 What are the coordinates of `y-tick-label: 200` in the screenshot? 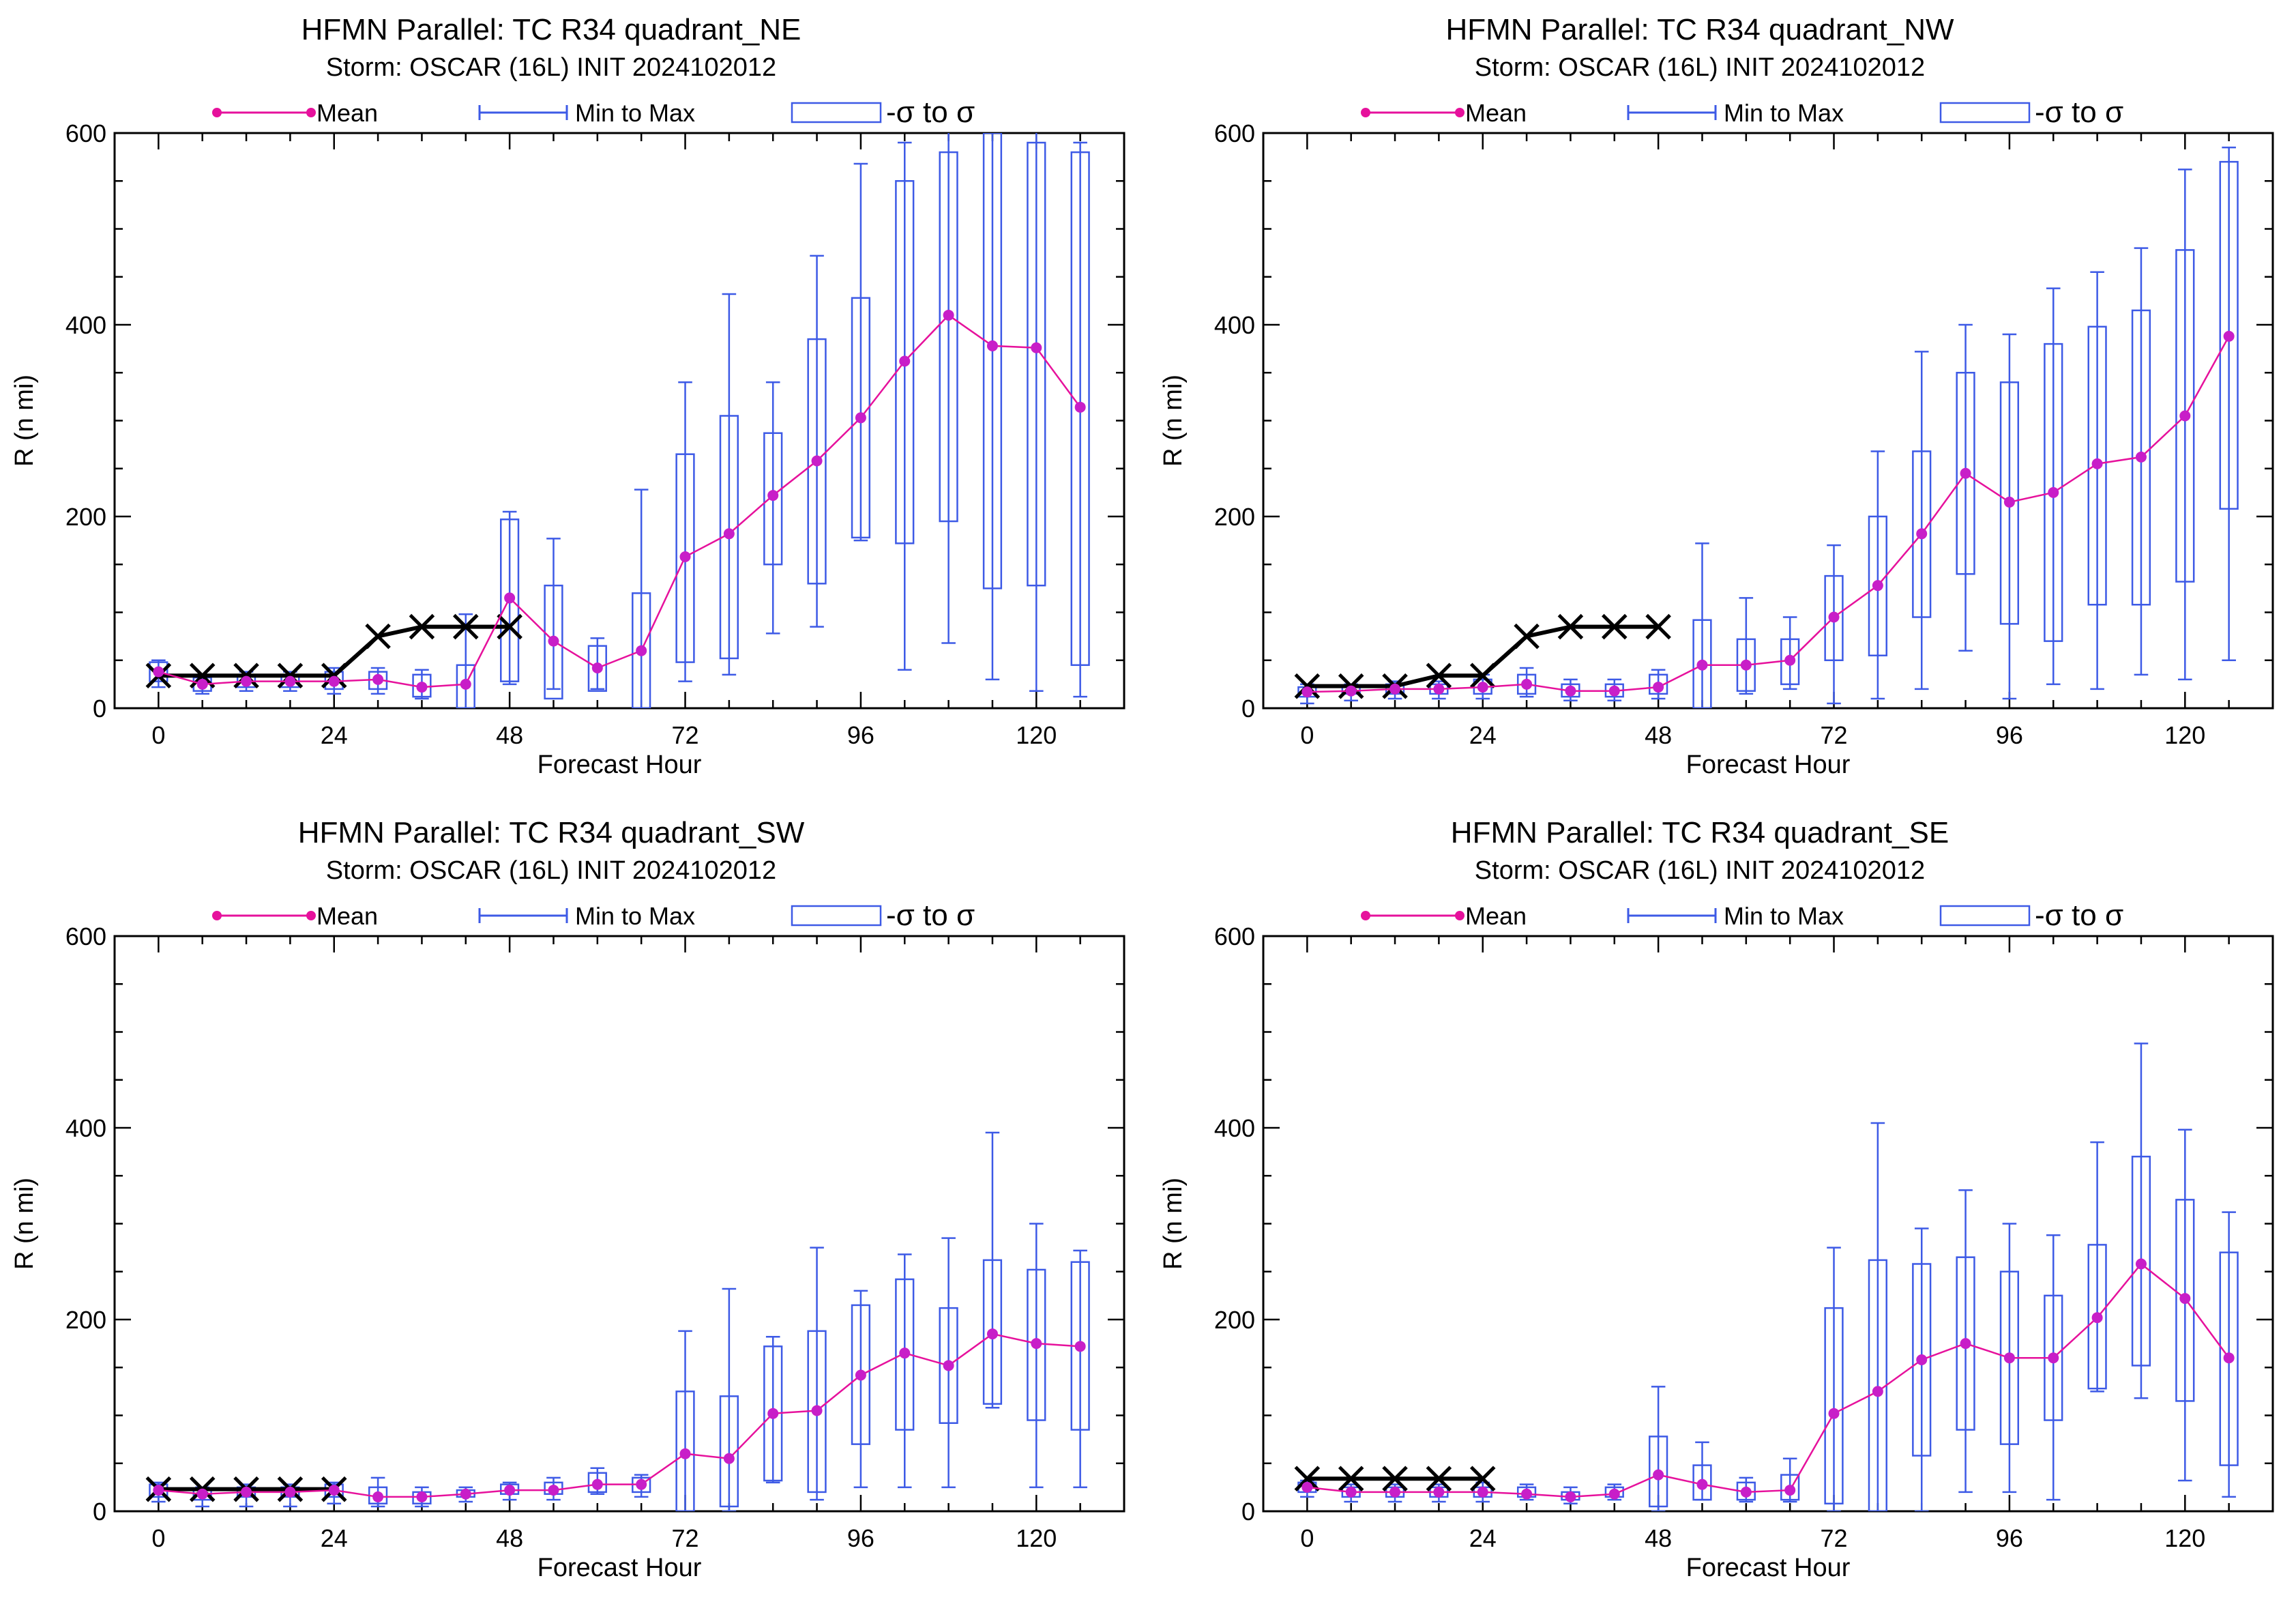 It's located at (86, 1320).